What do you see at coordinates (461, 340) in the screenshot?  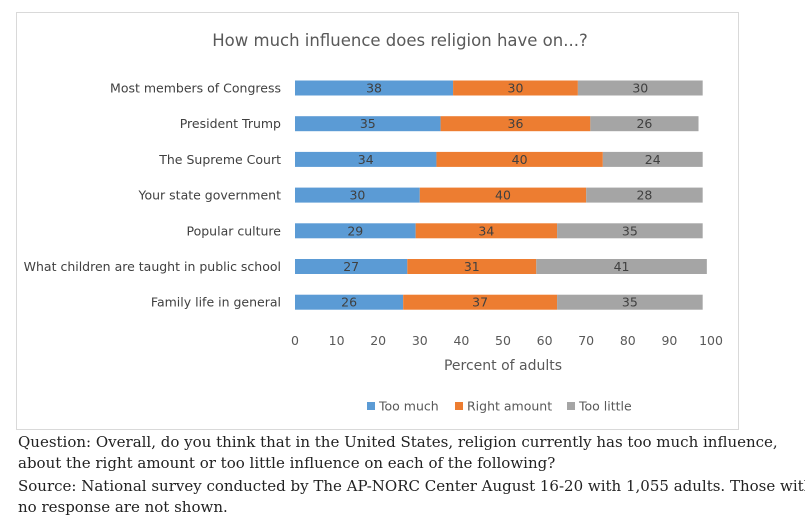 I see `x-tick-label: 40` at bounding box center [461, 340].